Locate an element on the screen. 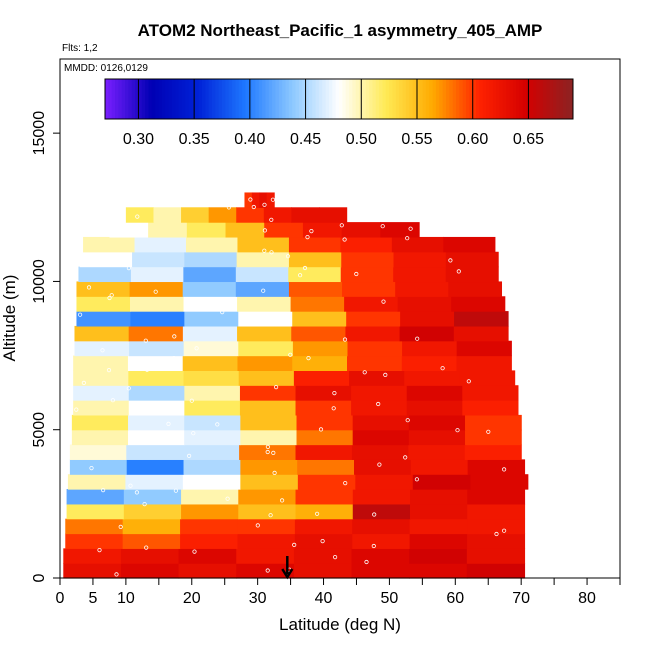  x-axis: 0 5 10 20 30 40 50 60 70 80 is located at coordinates (338, 592).